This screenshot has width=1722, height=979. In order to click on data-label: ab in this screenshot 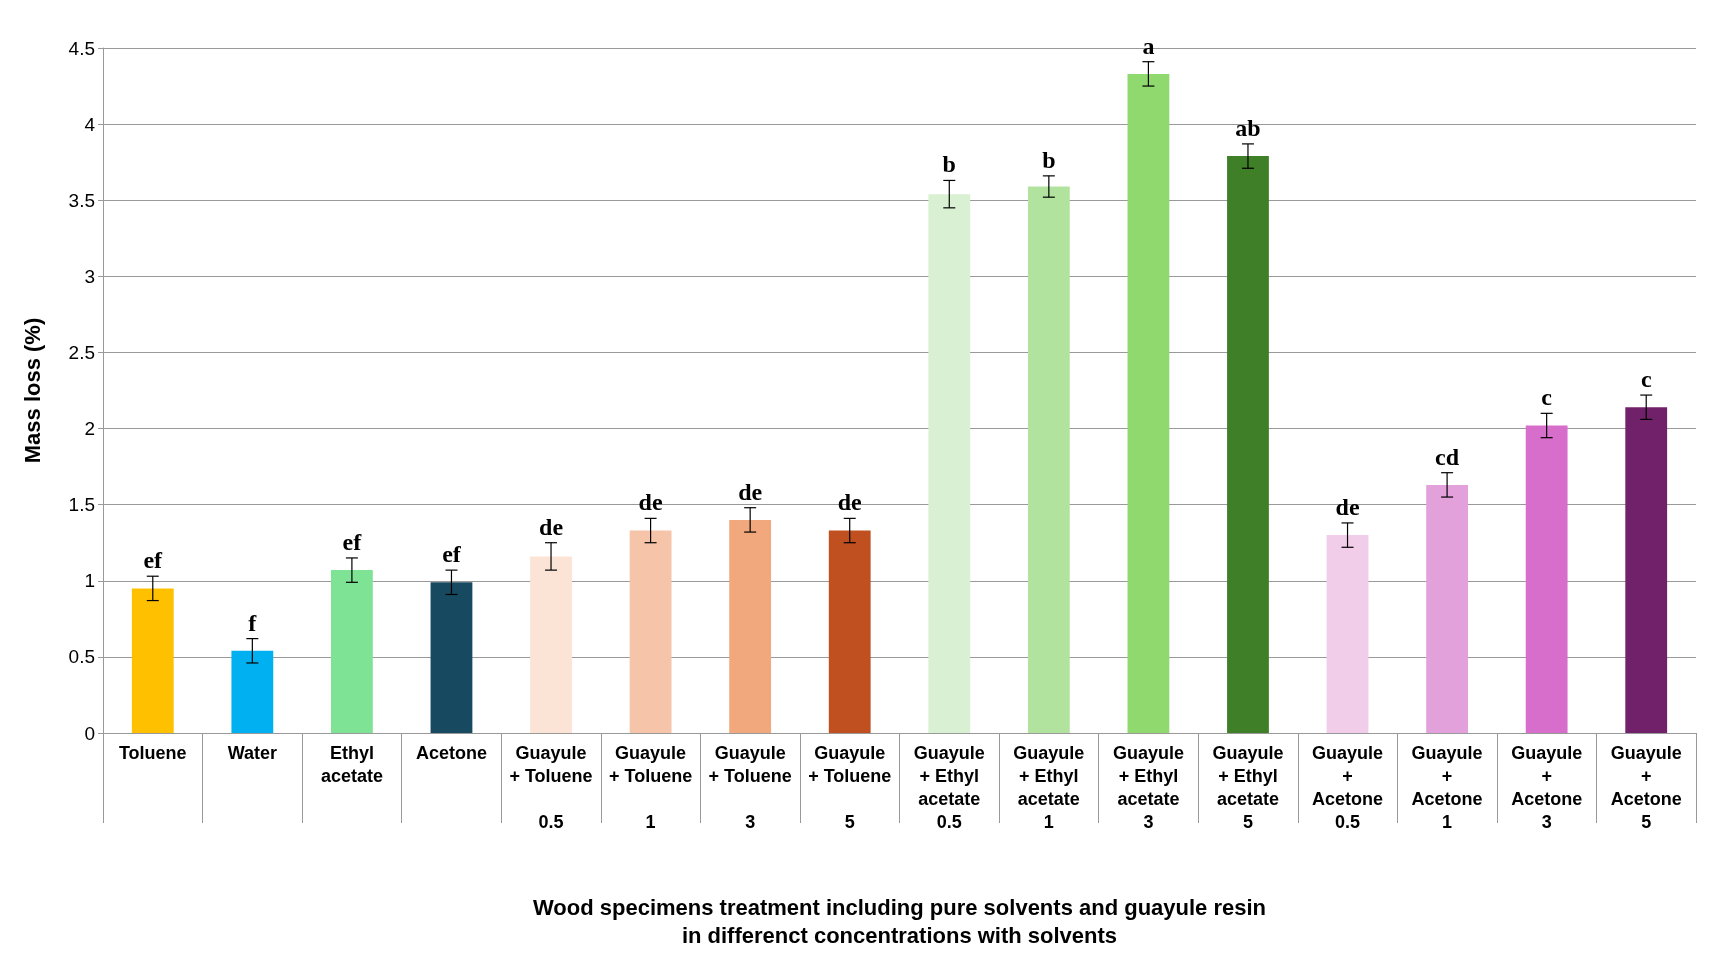, I will do `click(1248, 127)`.